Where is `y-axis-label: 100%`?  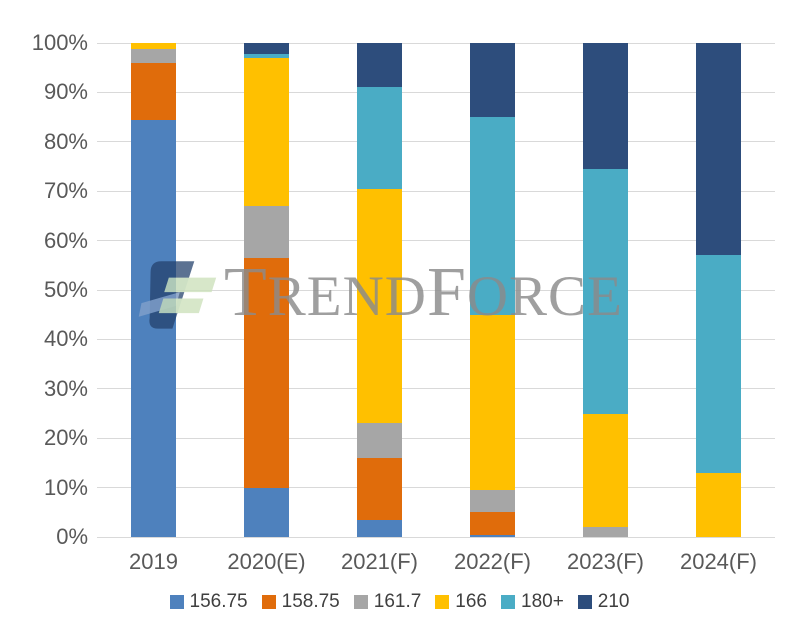 y-axis-label: 100% is located at coordinates (59, 42).